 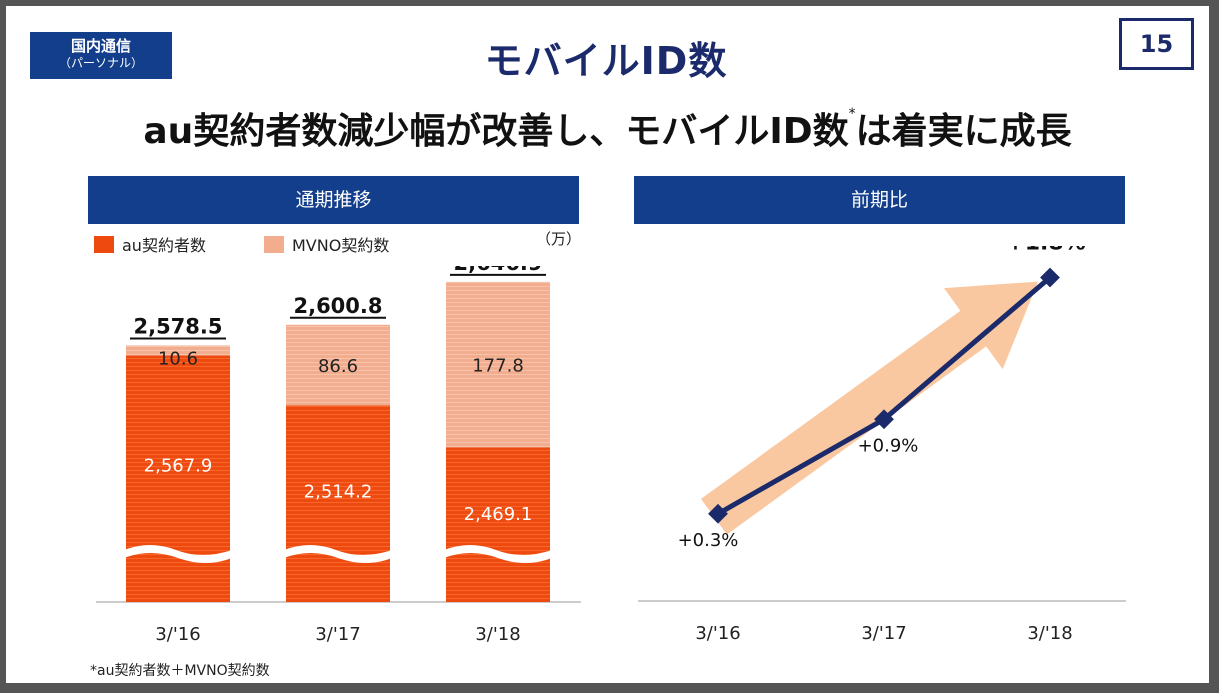 I want to click on subtitle: au契約者数減少幅が改善し、モバイルID数*は着実に成長, so click(x=607, y=128).